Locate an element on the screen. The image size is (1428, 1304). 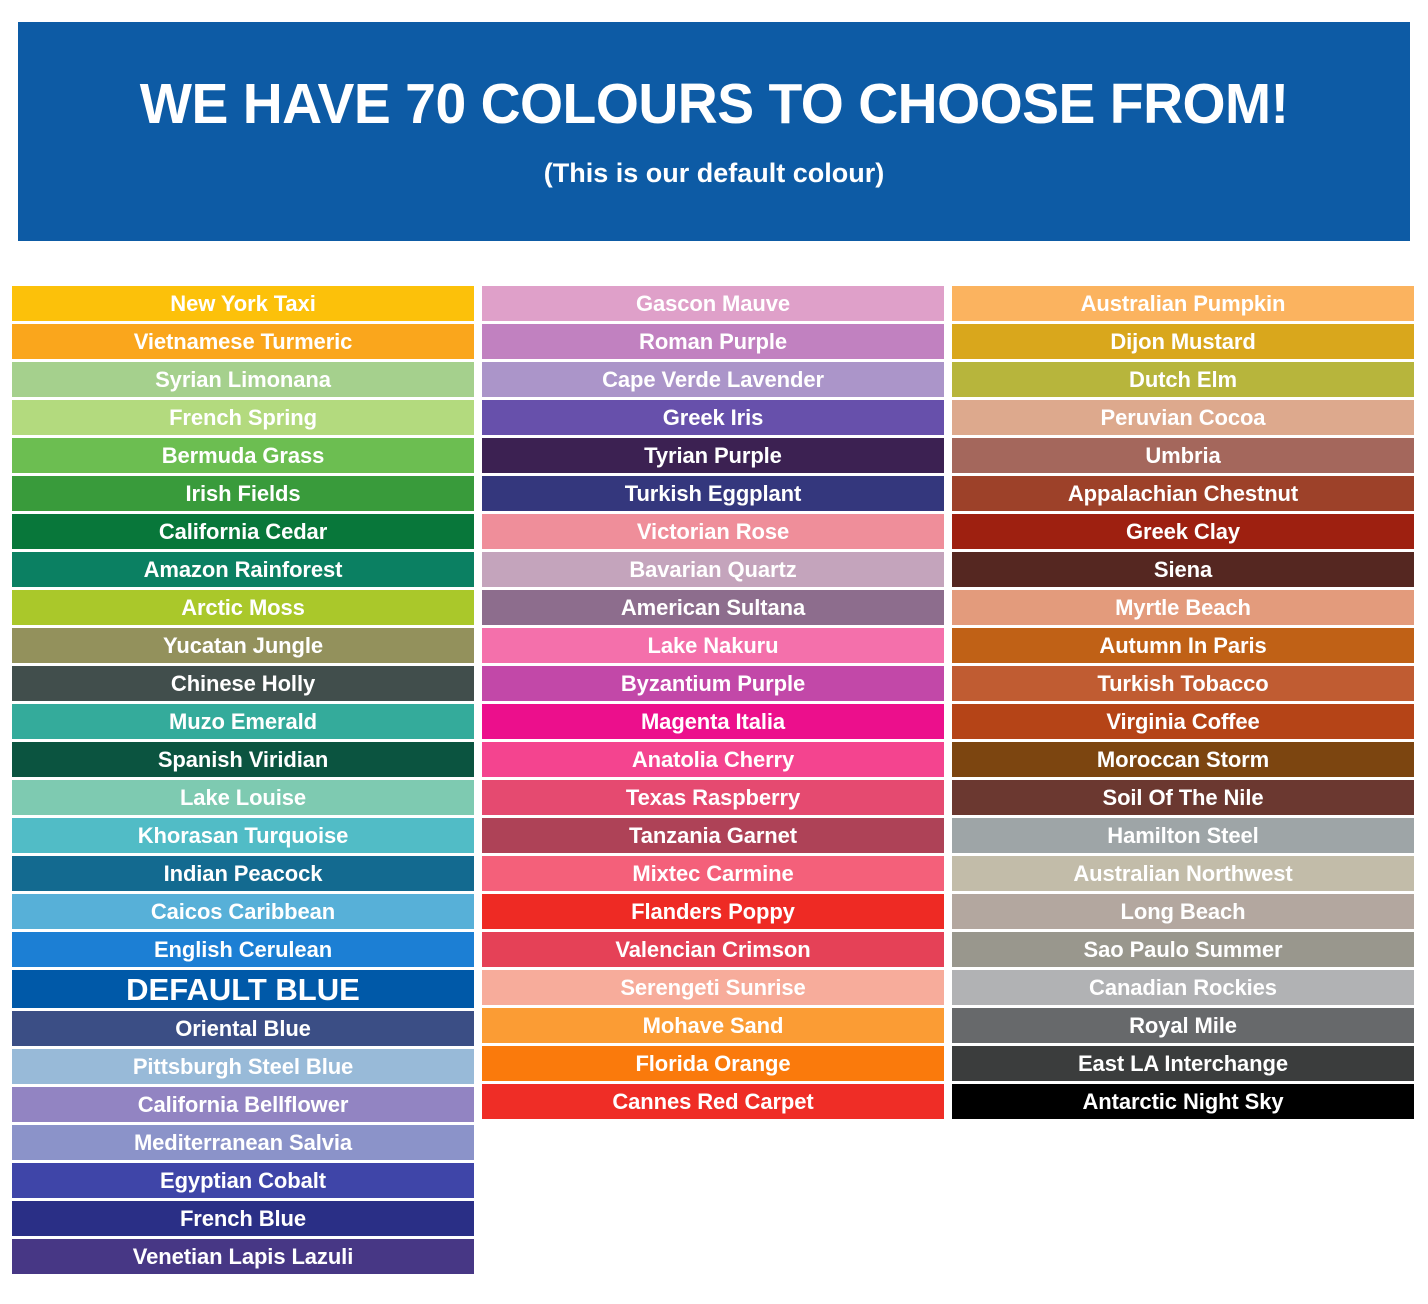
colour-swatch: Mohave Sand is located at coordinates (713, 1025).